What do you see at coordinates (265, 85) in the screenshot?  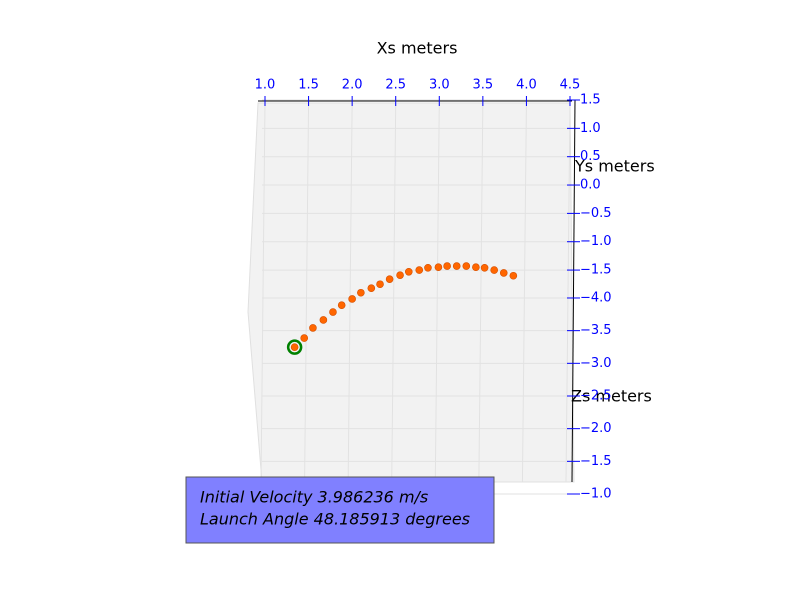 I see `x-tick-label: 1.0` at bounding box center [265, 85].